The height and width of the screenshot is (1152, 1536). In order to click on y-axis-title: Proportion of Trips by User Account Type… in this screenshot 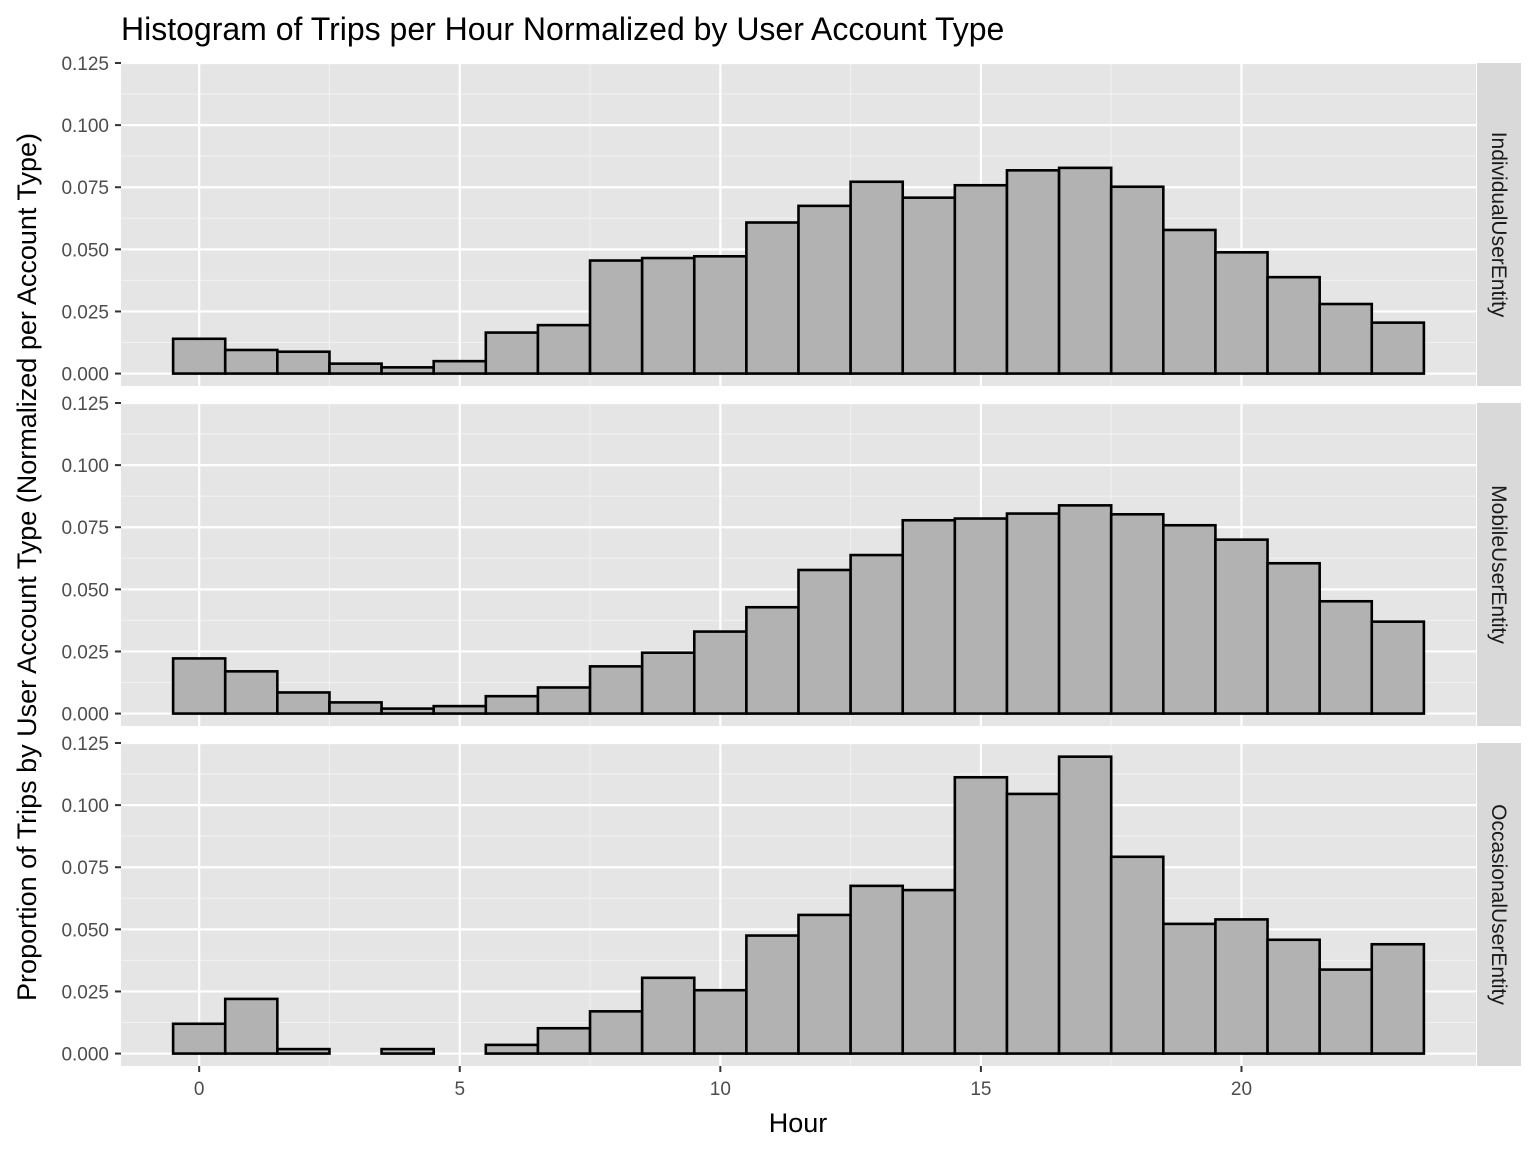, I will do `click(27, 567)`.